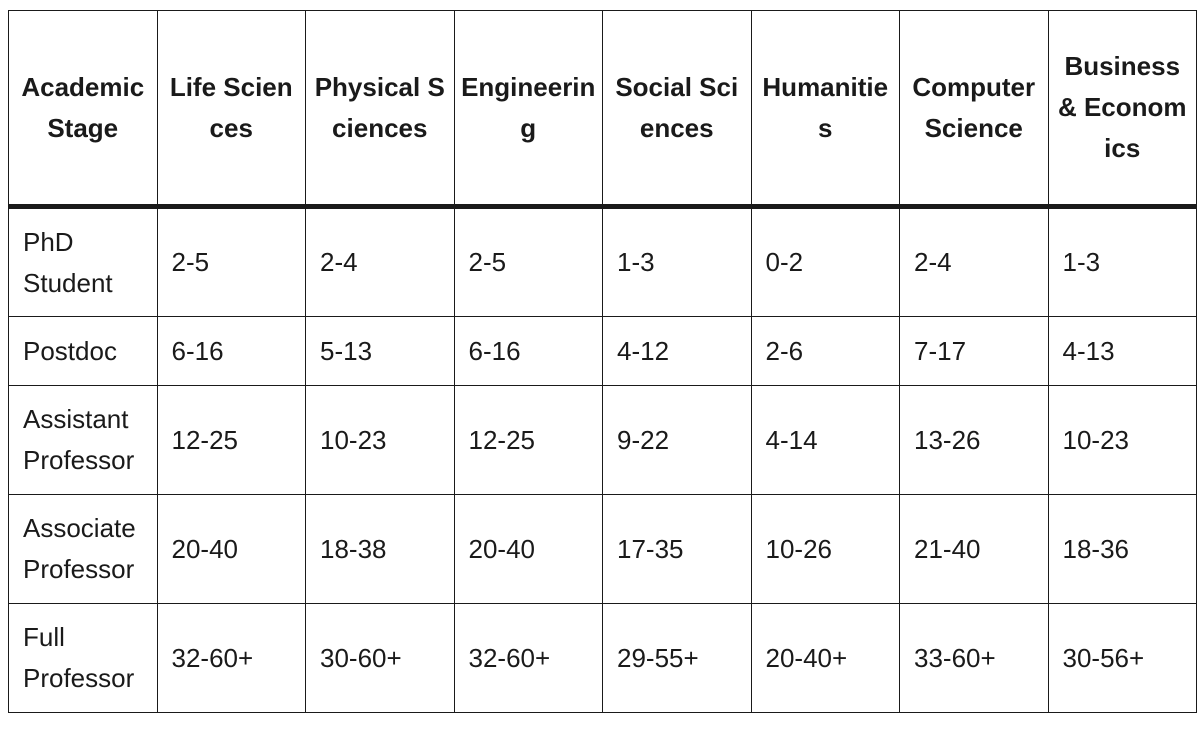 The width and height of the screenshot is (1200, 735). What do you see at coordinates (677, 549) in the screenshot?
I see `table-cell: 17-35` at bounding box center [677, 549].